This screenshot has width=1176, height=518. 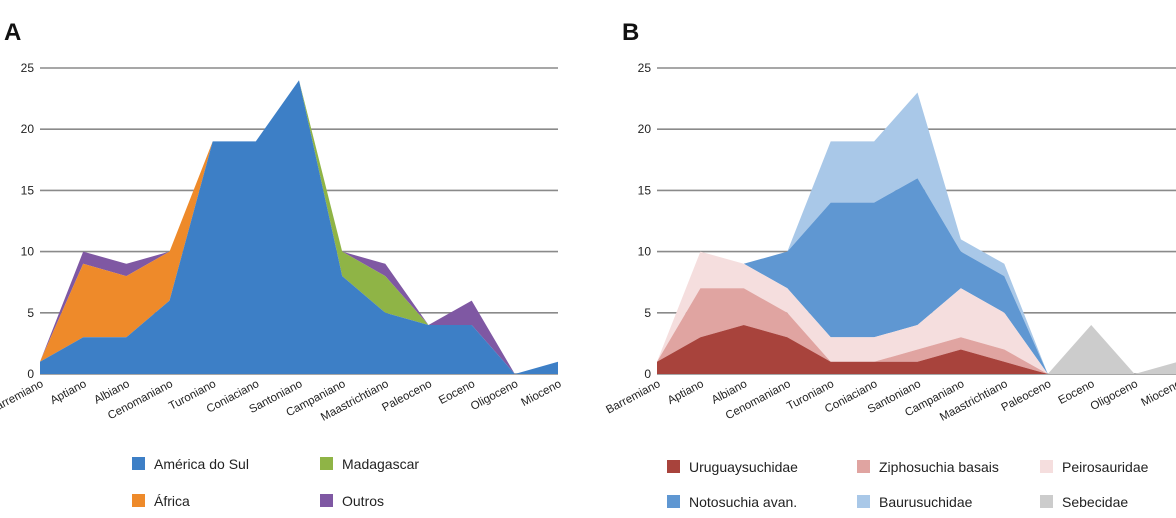 I want to click on panel-b-area-ziphosuchia-basais, so click(x=916, y=331).